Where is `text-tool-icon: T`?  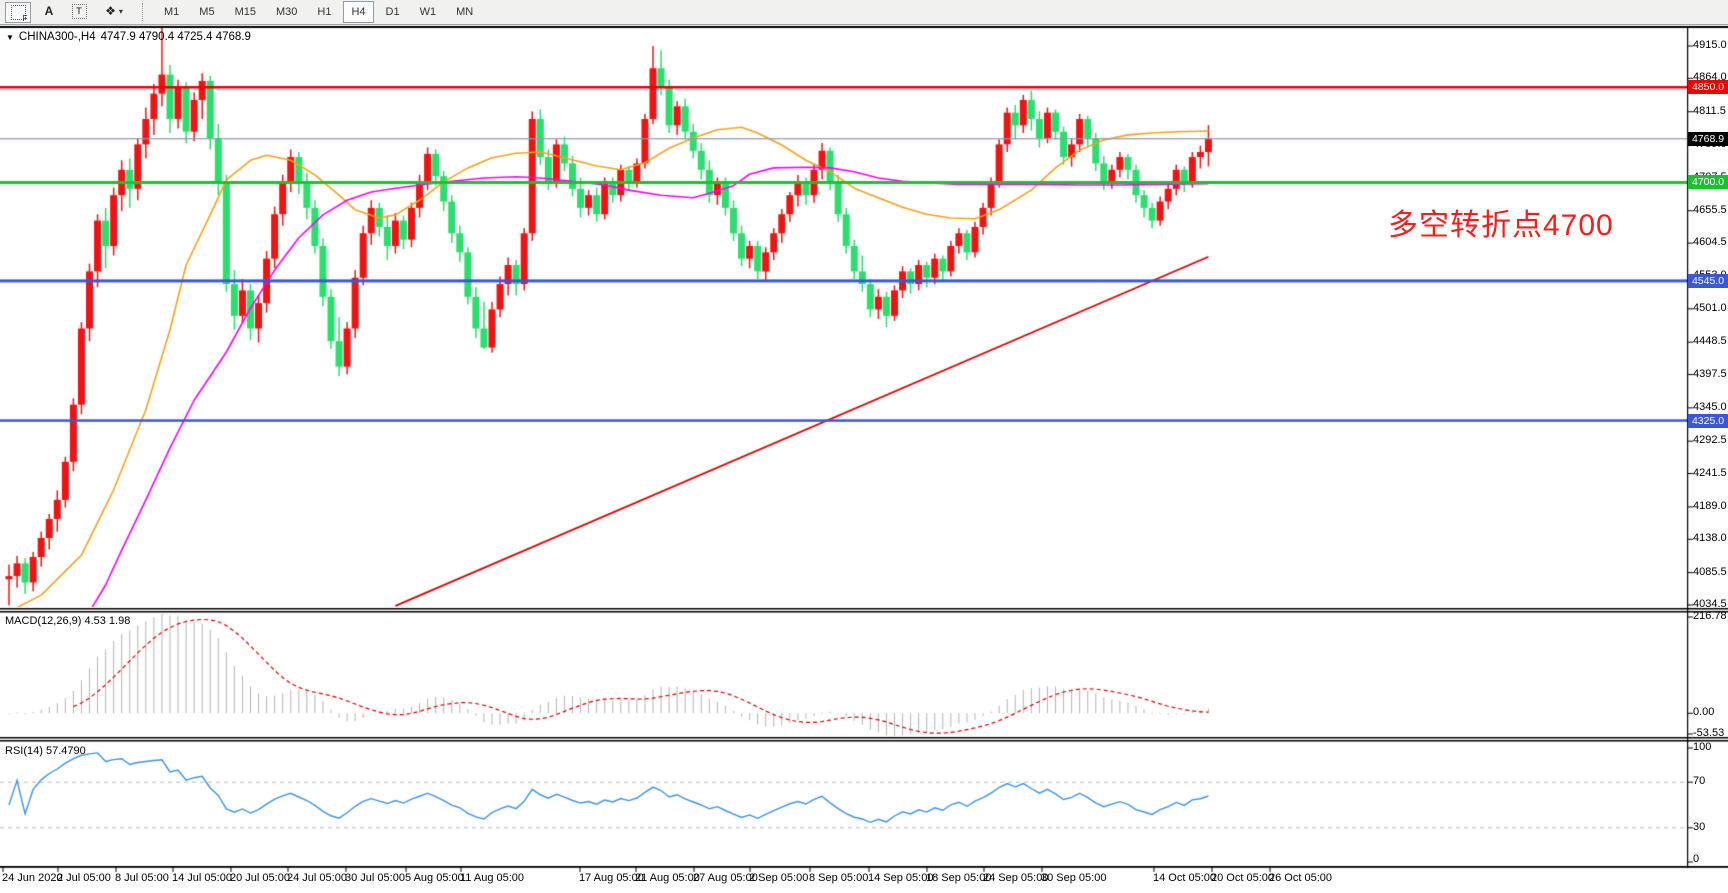
text-tool-icon: T is located at coordinates (79, 11).